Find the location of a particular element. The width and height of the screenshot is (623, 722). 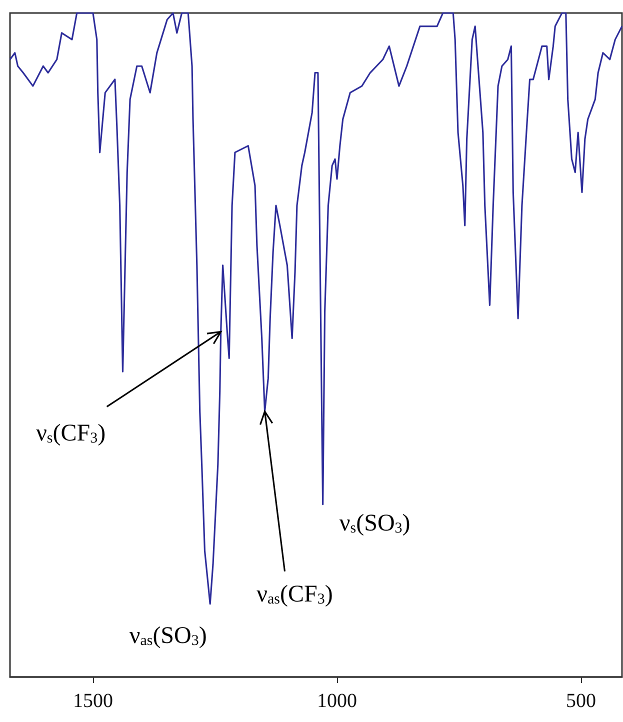

x-tick-label: 1000 is located at coordinates (336, 701).